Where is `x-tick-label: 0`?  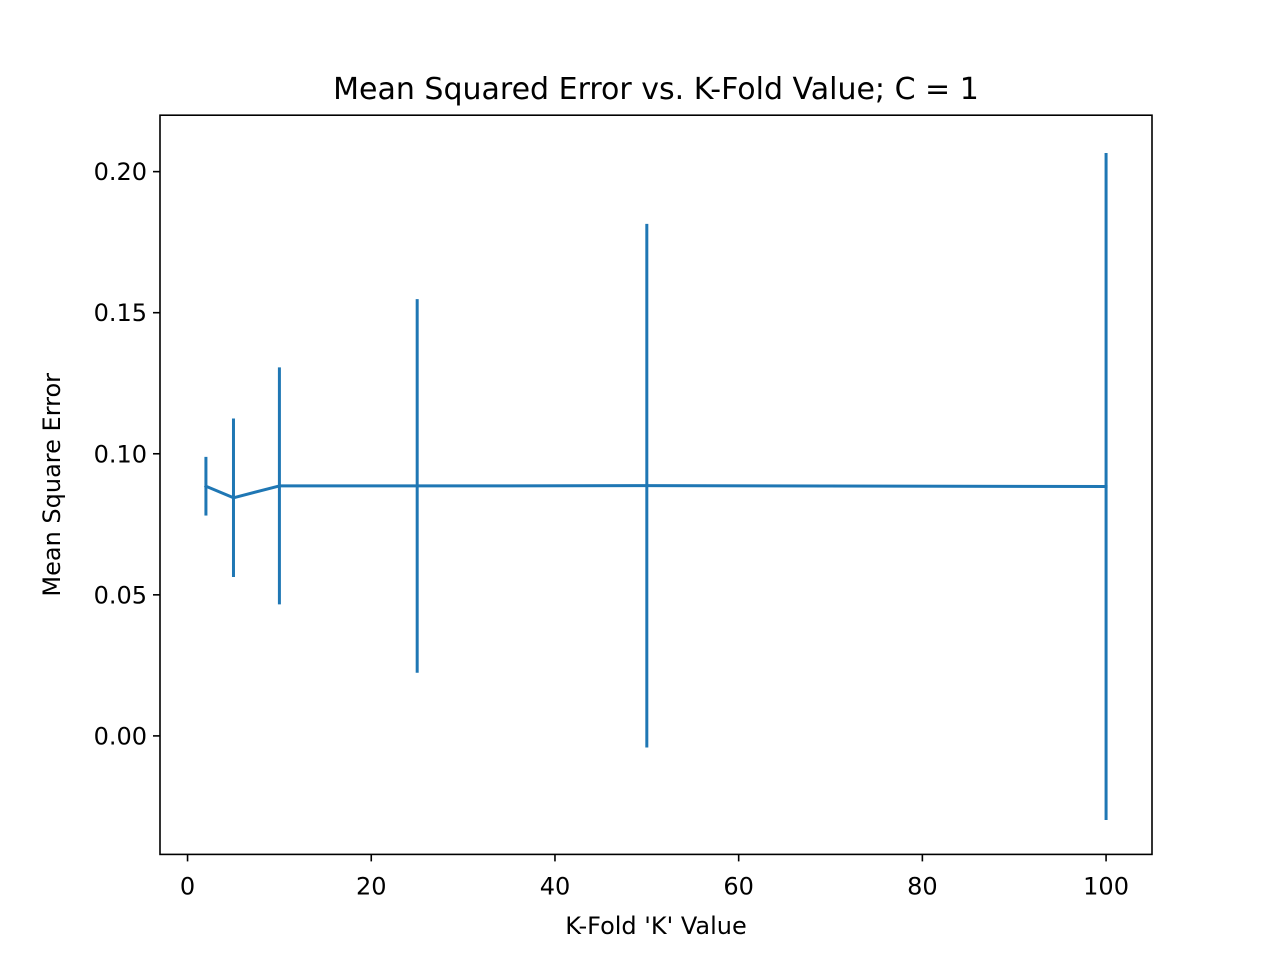 x-tick-label: 0 is located at coordinates (187, 886).